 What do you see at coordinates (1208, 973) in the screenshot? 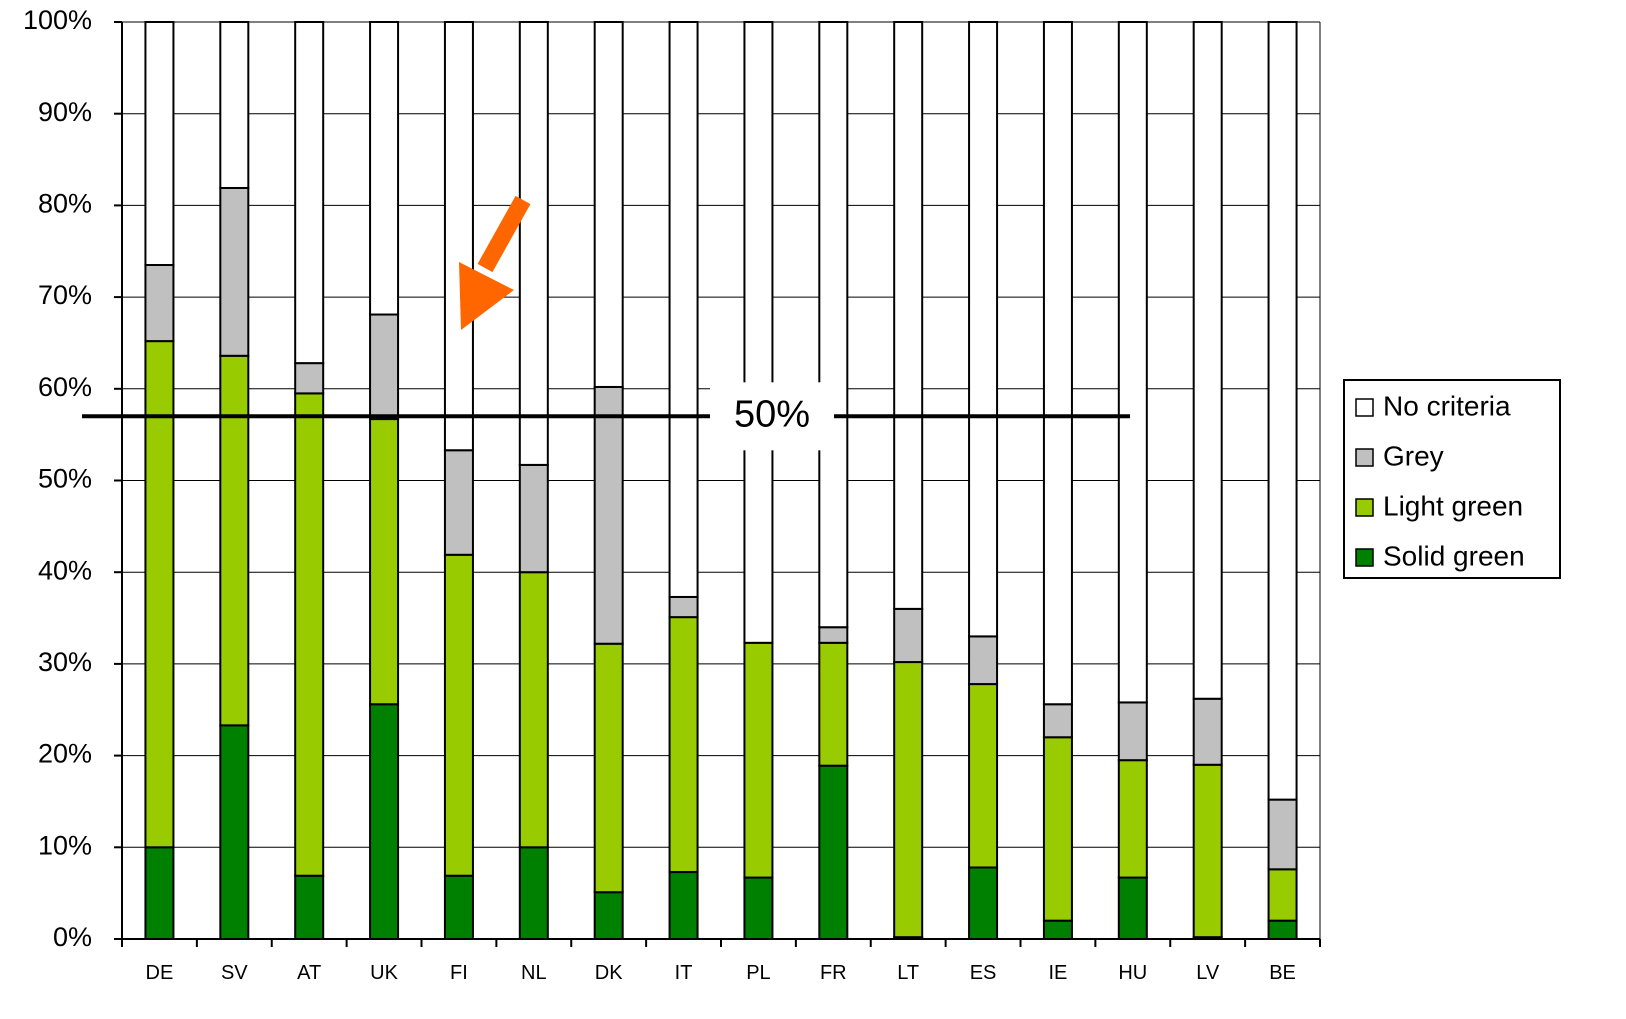
I see `x-tick-label: LV` at bounding box center [1208, 973].